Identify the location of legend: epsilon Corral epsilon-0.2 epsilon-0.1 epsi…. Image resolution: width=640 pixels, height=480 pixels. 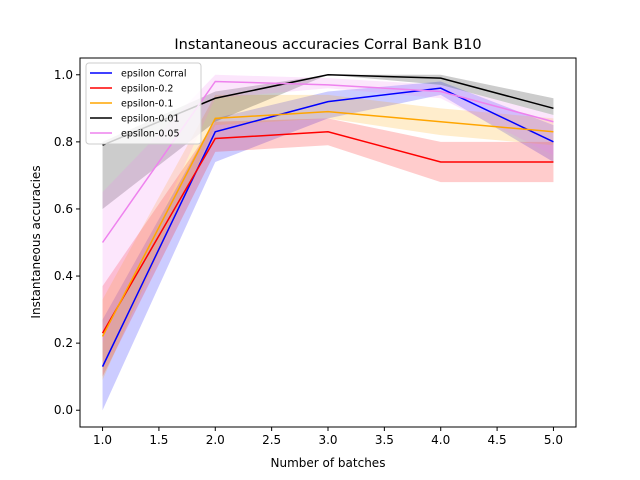
(143, 103).